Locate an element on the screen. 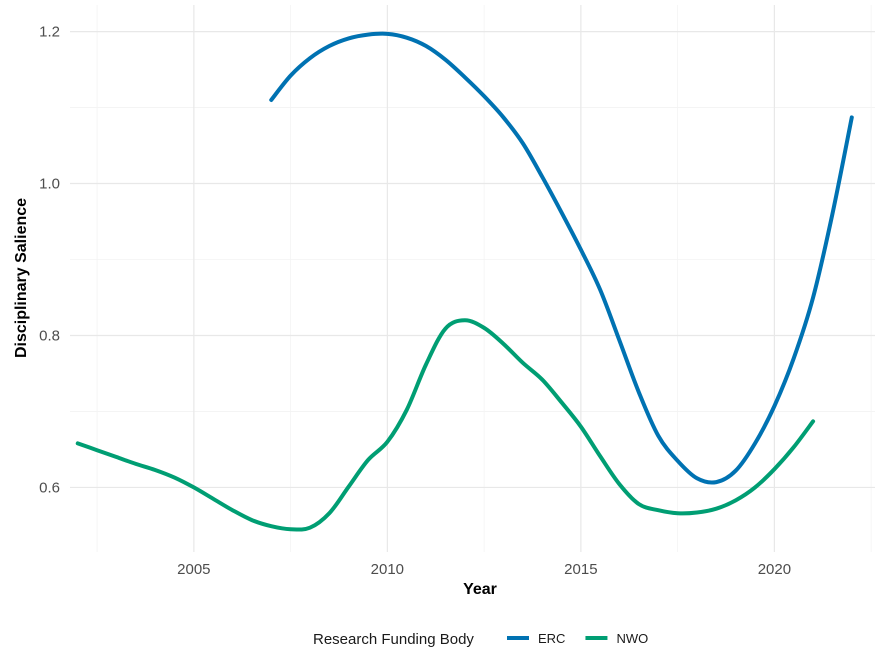 The height and width of the screenshot is (650, 880). y-axis-tick-labels: 0.6 0.8 1.0 1.2 is located at coordinates (49, 260).